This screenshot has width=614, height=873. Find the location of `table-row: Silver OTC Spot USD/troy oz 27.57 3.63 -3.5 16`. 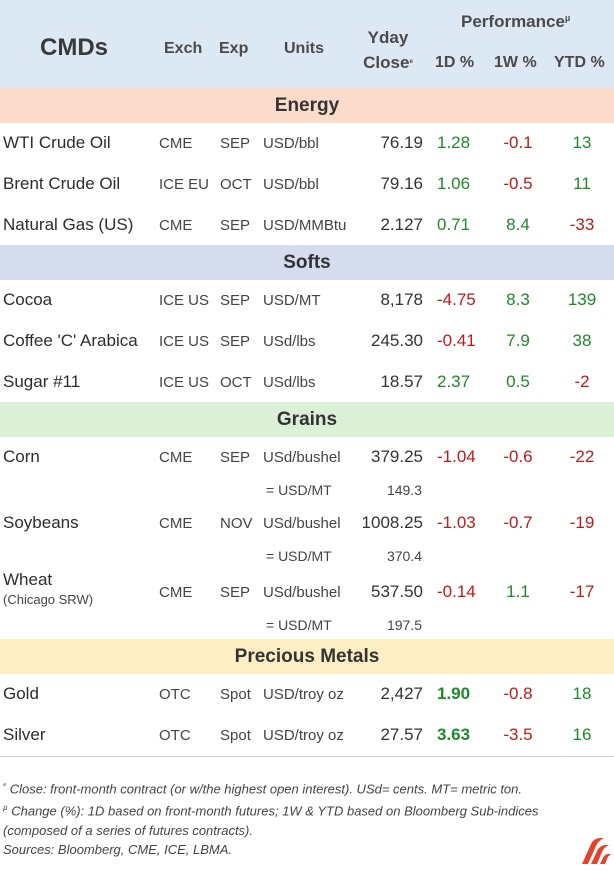

table-row: Silver OTC Spot USD/troy oz 27.57 3.63 -3.5 16 is located at coordinates (307, 735).